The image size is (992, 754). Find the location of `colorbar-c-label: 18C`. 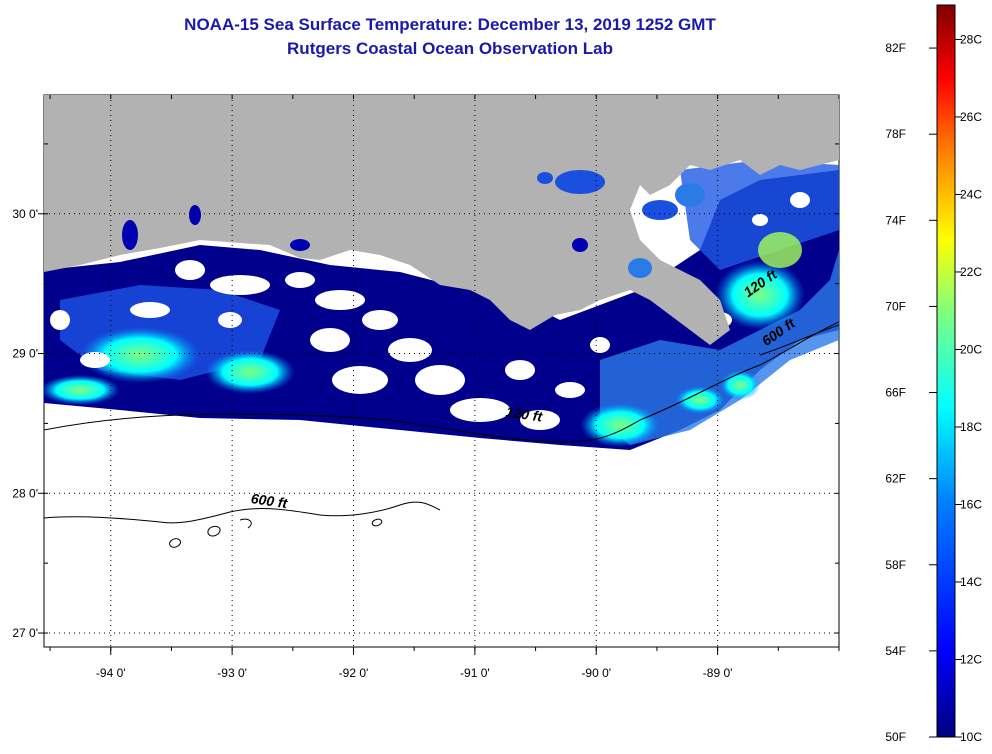

colorbar-c-label: 18C is located at coordinates (971, 427).